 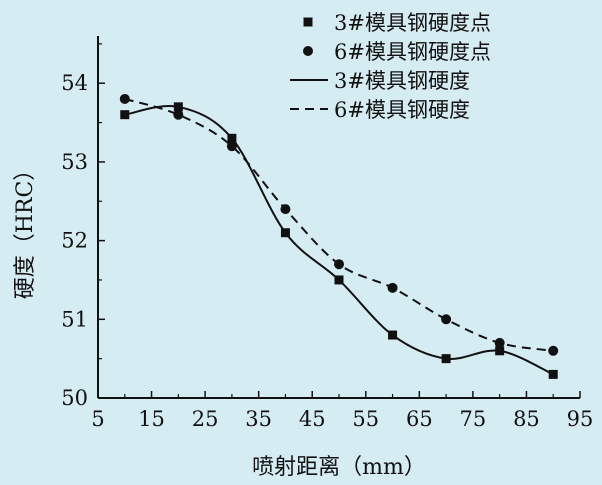 I want to click on legend-label: 6#模具钢硬度, so click(x=402, y=110).